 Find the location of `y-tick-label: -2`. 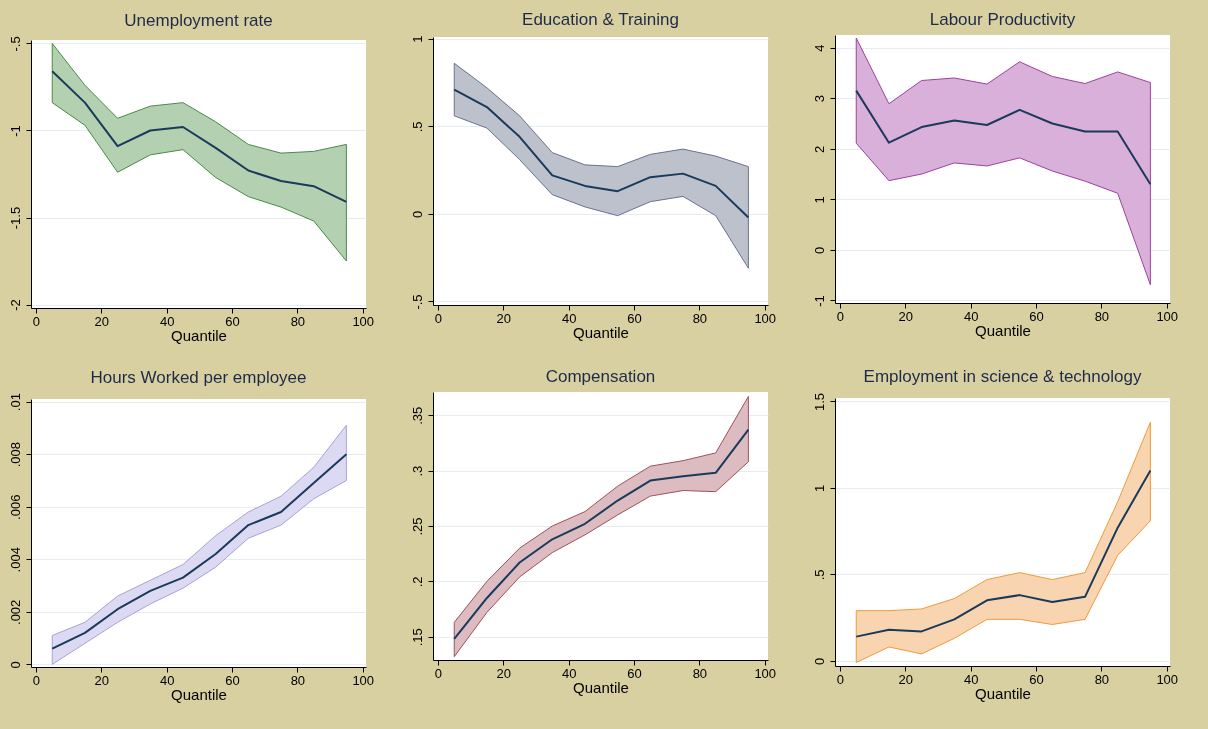

y-tick-label: -2 is located at coordinates (15, 305).